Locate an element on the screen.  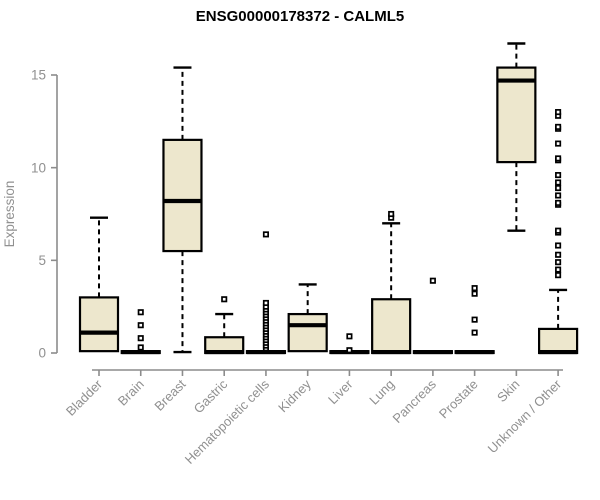
box-group-hematopoietic-cells is located at coordinates (266, 293).